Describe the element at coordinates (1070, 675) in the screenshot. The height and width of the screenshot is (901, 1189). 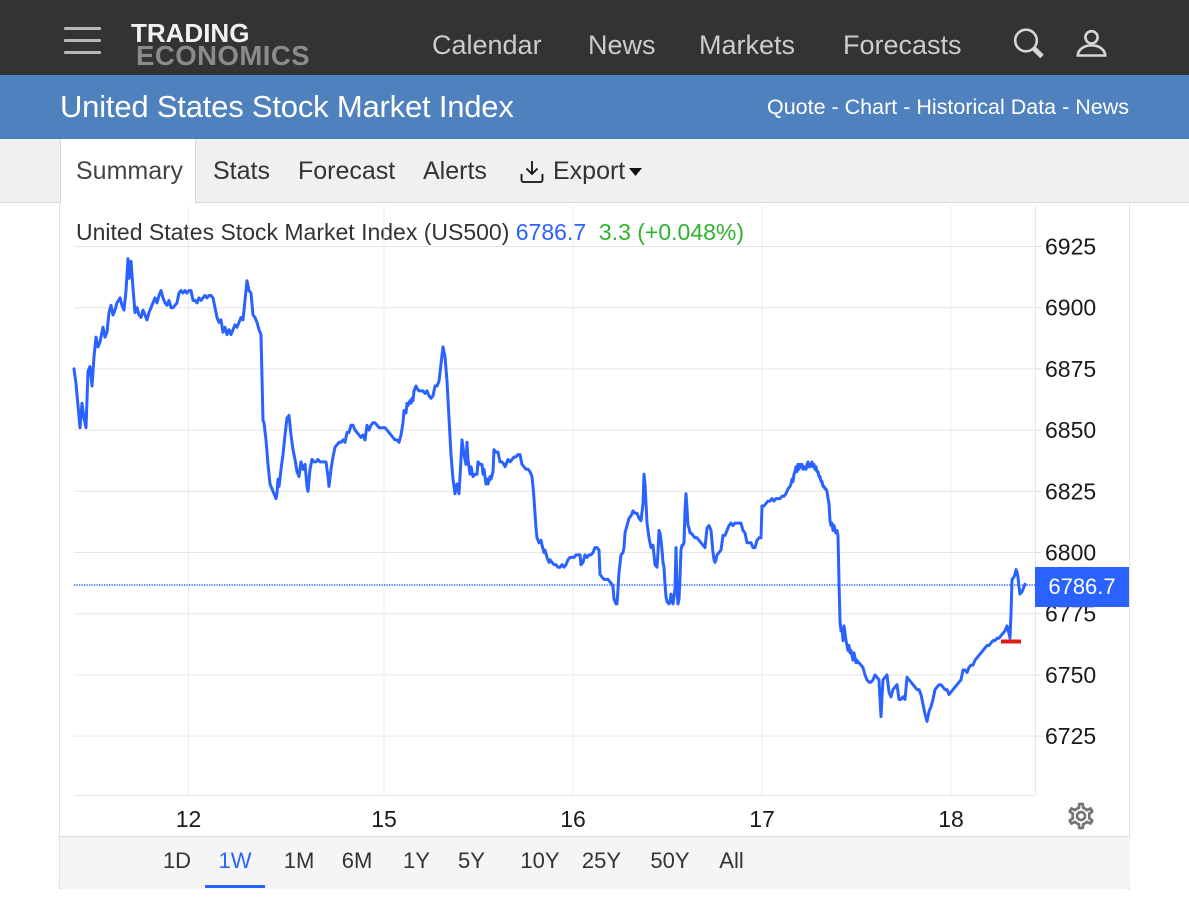
I see `svg-text: 6750` at that location.